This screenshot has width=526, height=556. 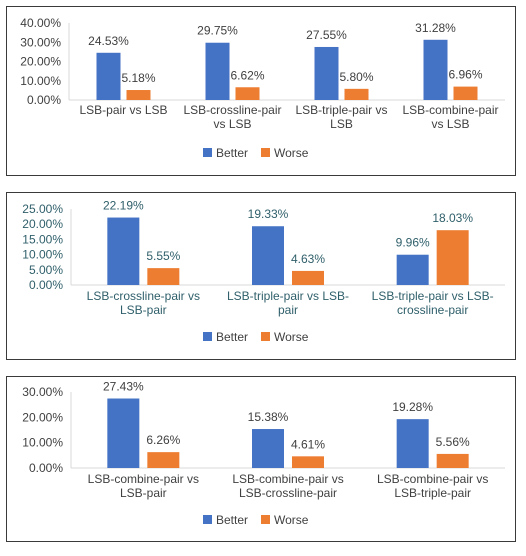 I want to click on category-label-3: LSB, so click(x=341, y=124).